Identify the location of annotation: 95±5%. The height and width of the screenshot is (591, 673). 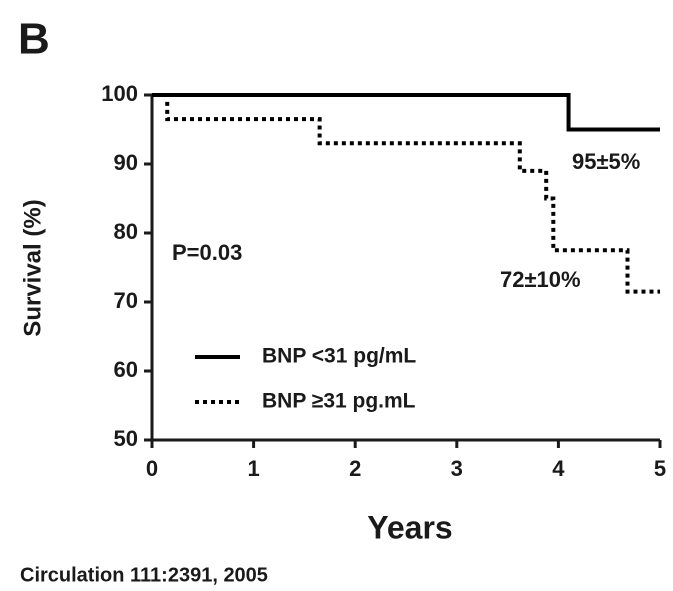
(606, 161).